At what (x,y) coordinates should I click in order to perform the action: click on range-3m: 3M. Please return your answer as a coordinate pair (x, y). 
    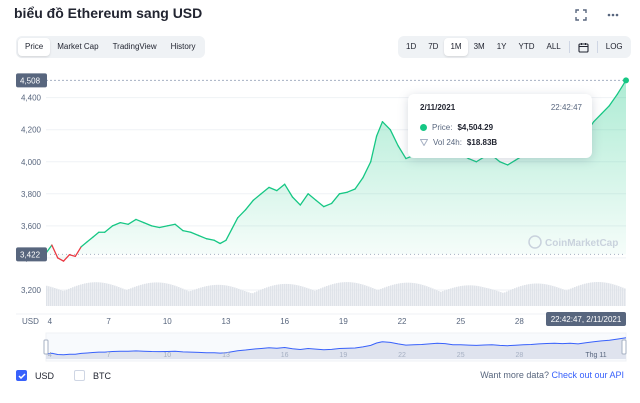
    Looking at the image, I should click on (479, 46).